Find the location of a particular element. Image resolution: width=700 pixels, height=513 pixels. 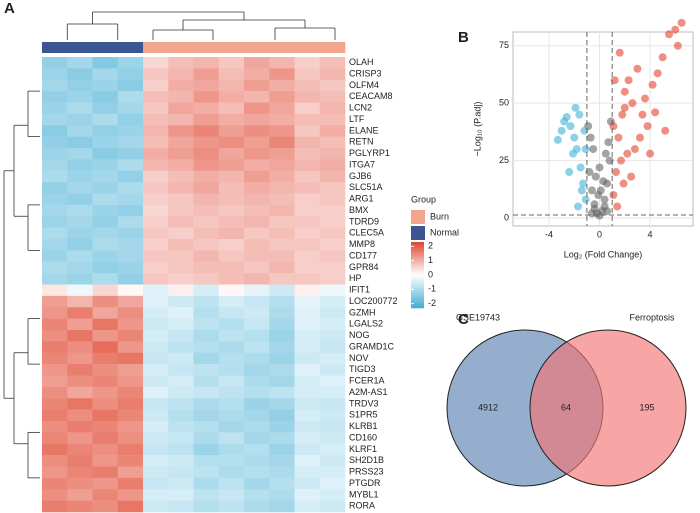

y-tick-label: 75 is located at coordinates (504, 45).